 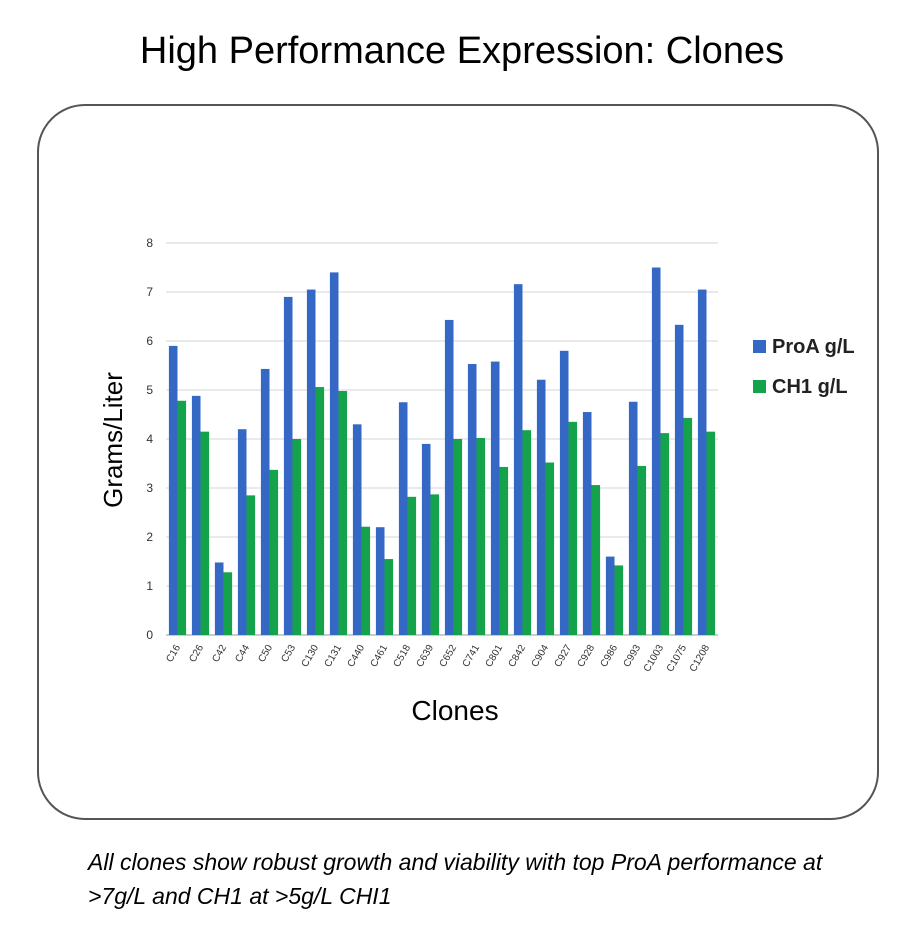 What do you see at coordinates (205, 533) in the screenshot?
I see `ch1-bar-c26` at bounding box center [205, 533].